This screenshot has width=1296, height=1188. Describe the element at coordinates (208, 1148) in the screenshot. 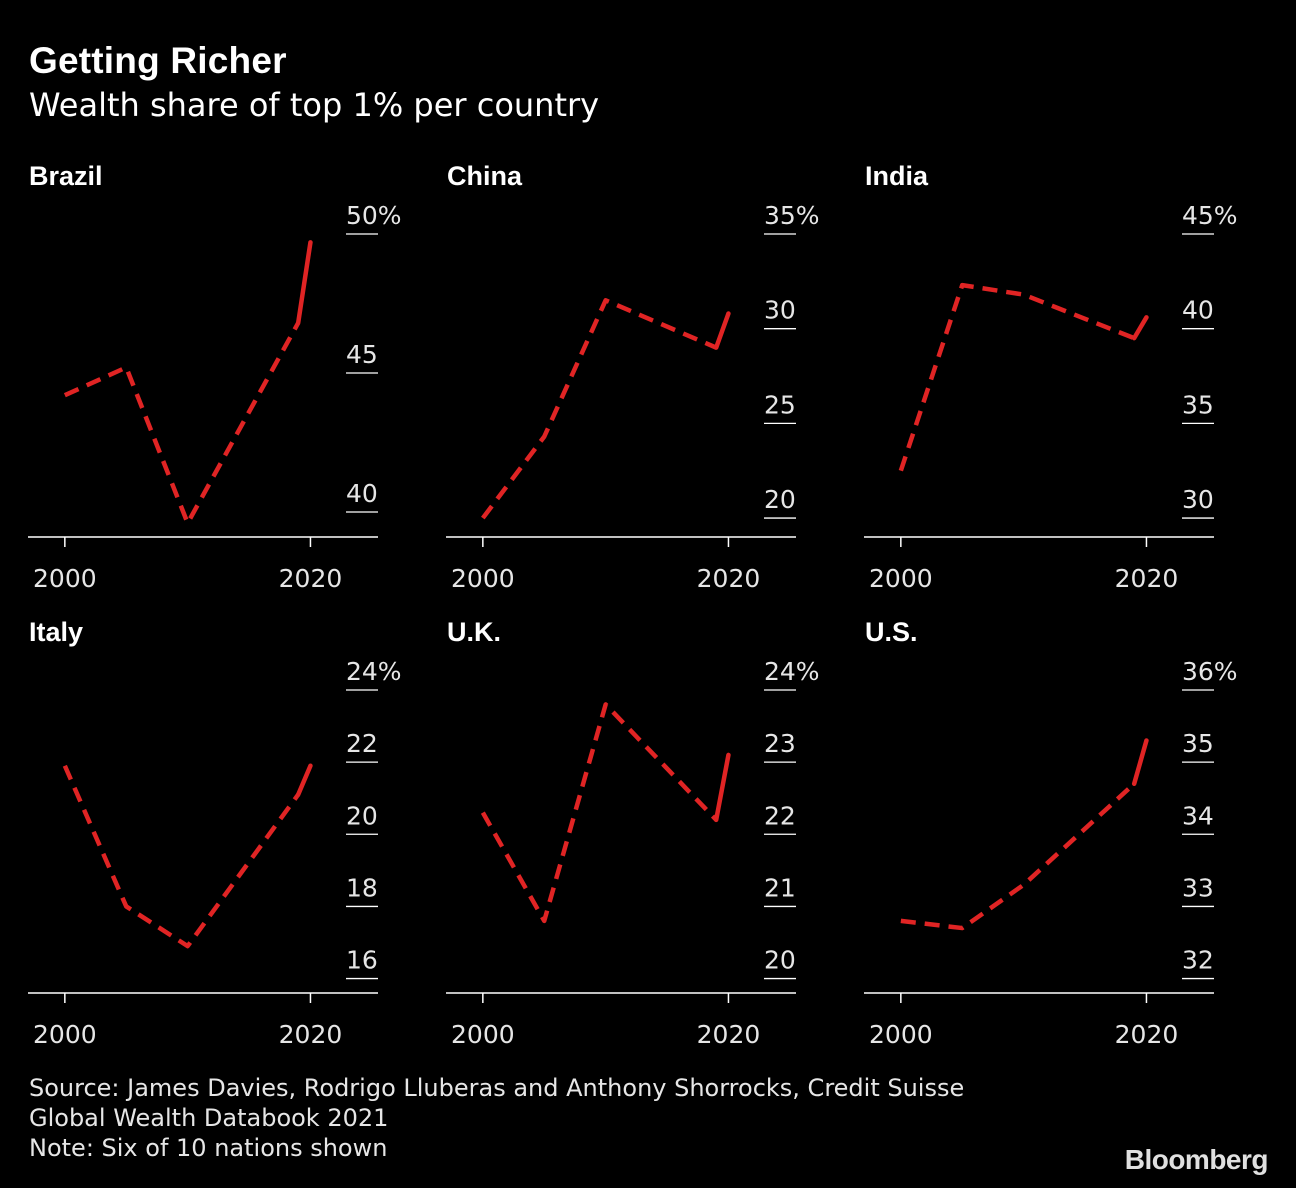

I see `footnote: Note: Six of 10 nations shown` at that location.